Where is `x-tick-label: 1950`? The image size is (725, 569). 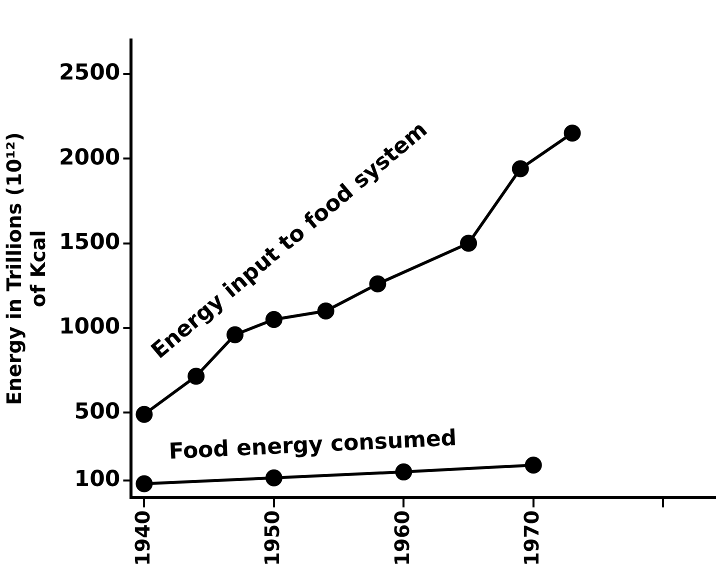
x-tick-label: 1950 is located at coordinates (272, 538).